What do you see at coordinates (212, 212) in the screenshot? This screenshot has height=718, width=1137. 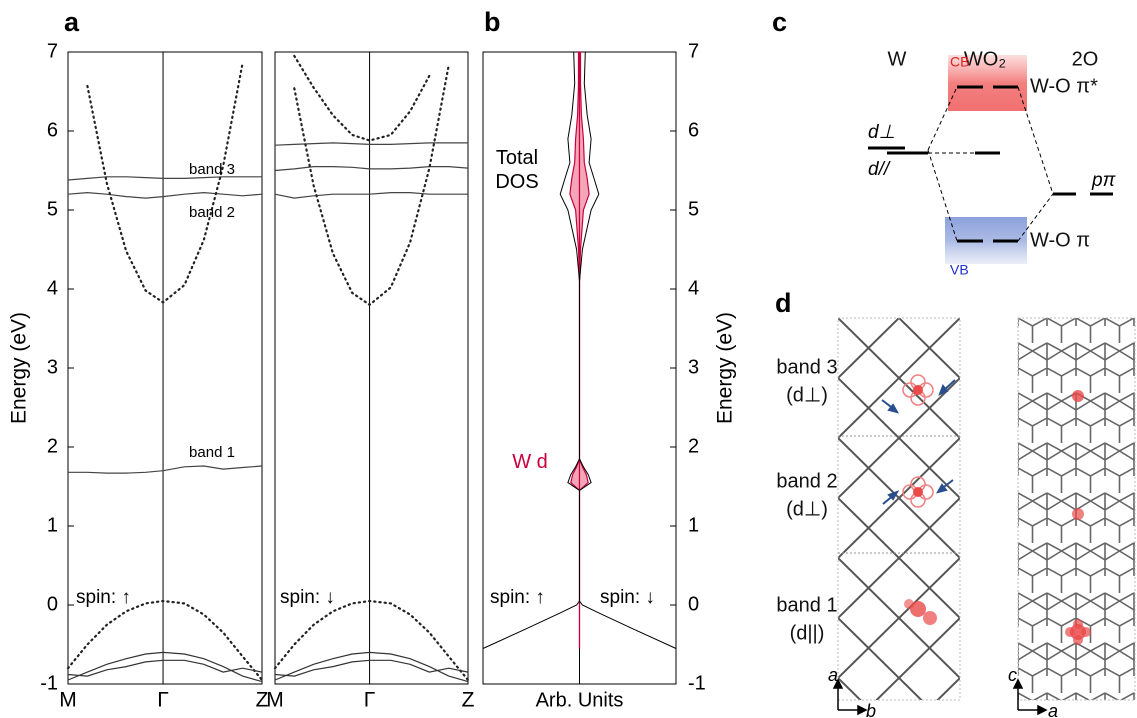 I see `annotation: band 2` at bounding box center [212, 212].